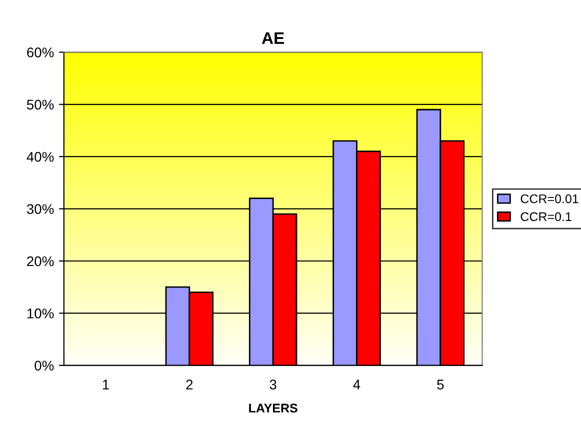 The image size is (581, 435). Describe the element at coordinates (356, 385) in the screenshot. I see `x-tick-label: 4` at that location.